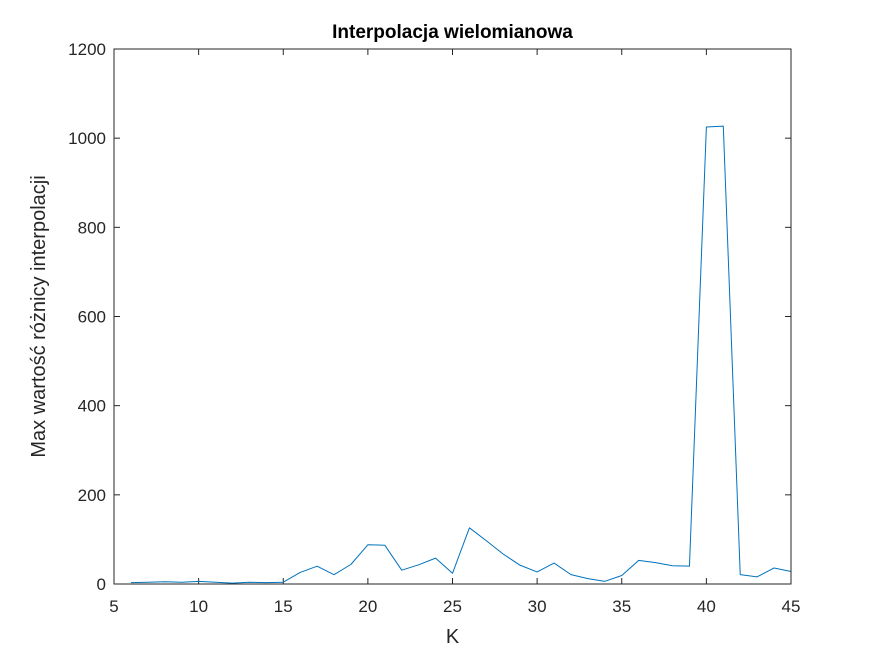  What do you see at coordinates (706, 606) in the screenshot?
I see `x-tick-label: 40` at bounding box center [706, 606].